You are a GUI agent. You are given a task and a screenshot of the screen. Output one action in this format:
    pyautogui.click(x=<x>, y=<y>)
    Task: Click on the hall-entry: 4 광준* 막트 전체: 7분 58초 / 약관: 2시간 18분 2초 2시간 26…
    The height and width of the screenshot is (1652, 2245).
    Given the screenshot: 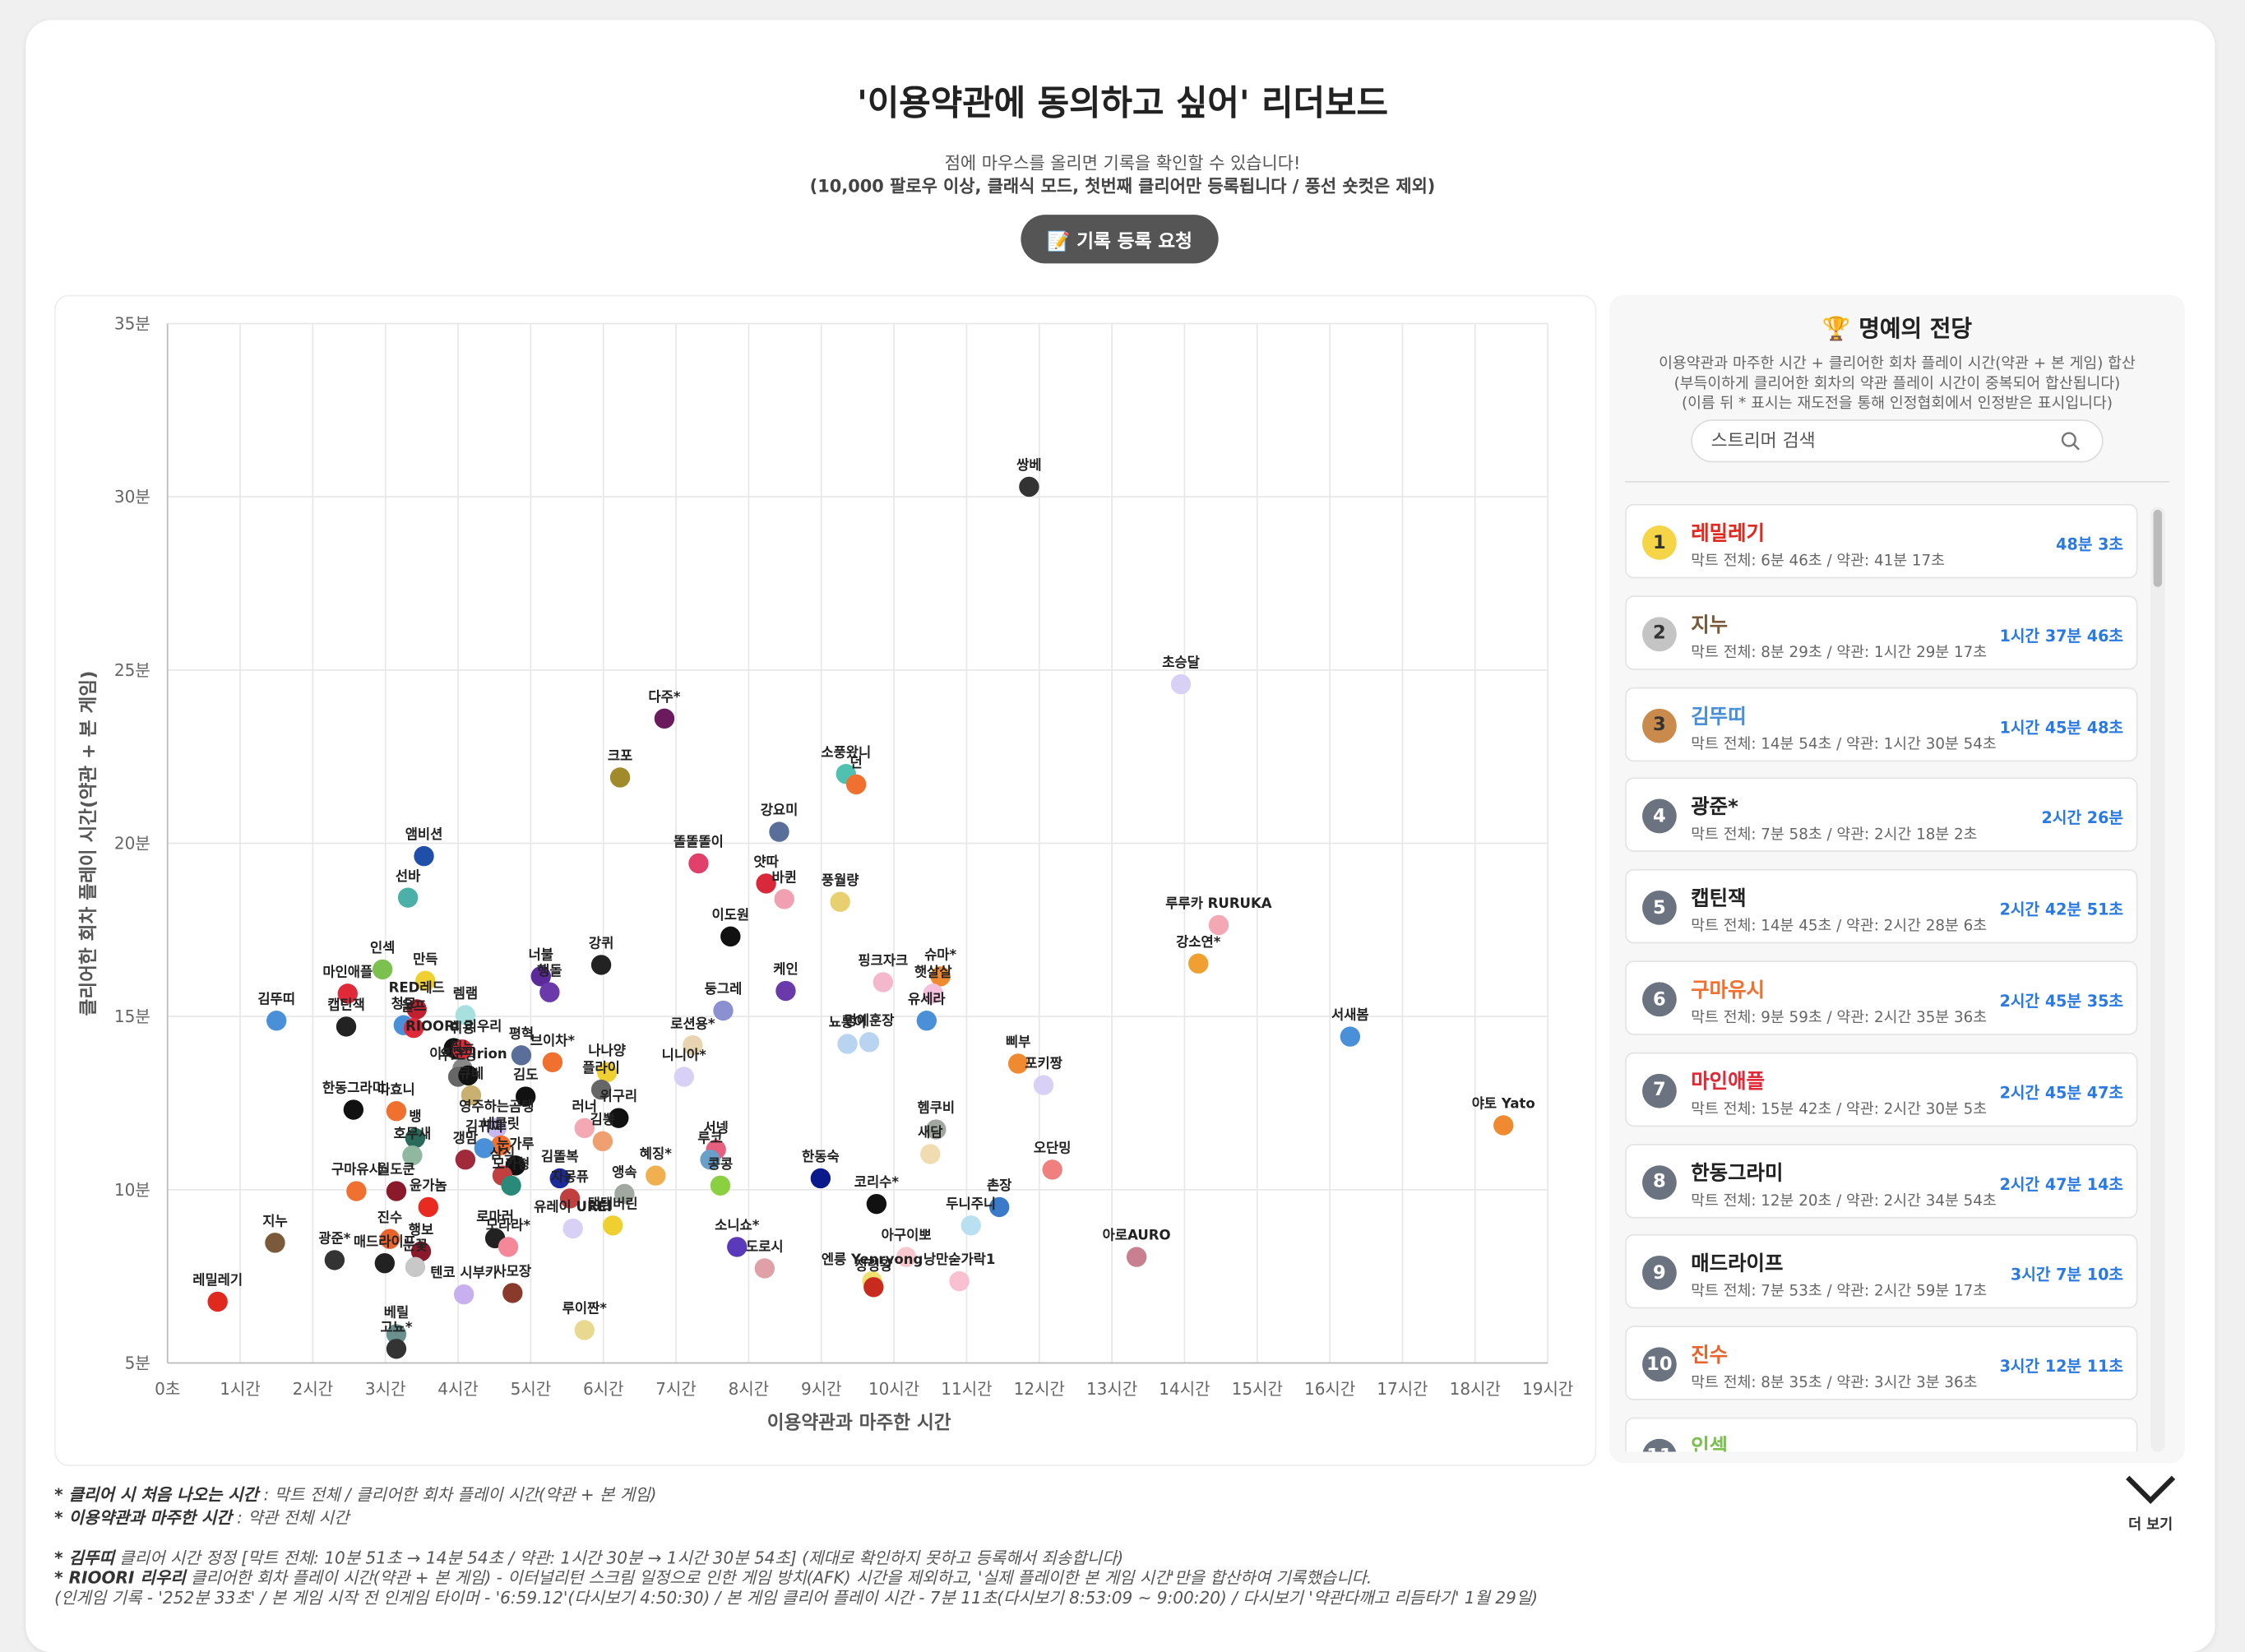 What is the action you would take?
    pyautogui.click(x=1881, y=816)
    